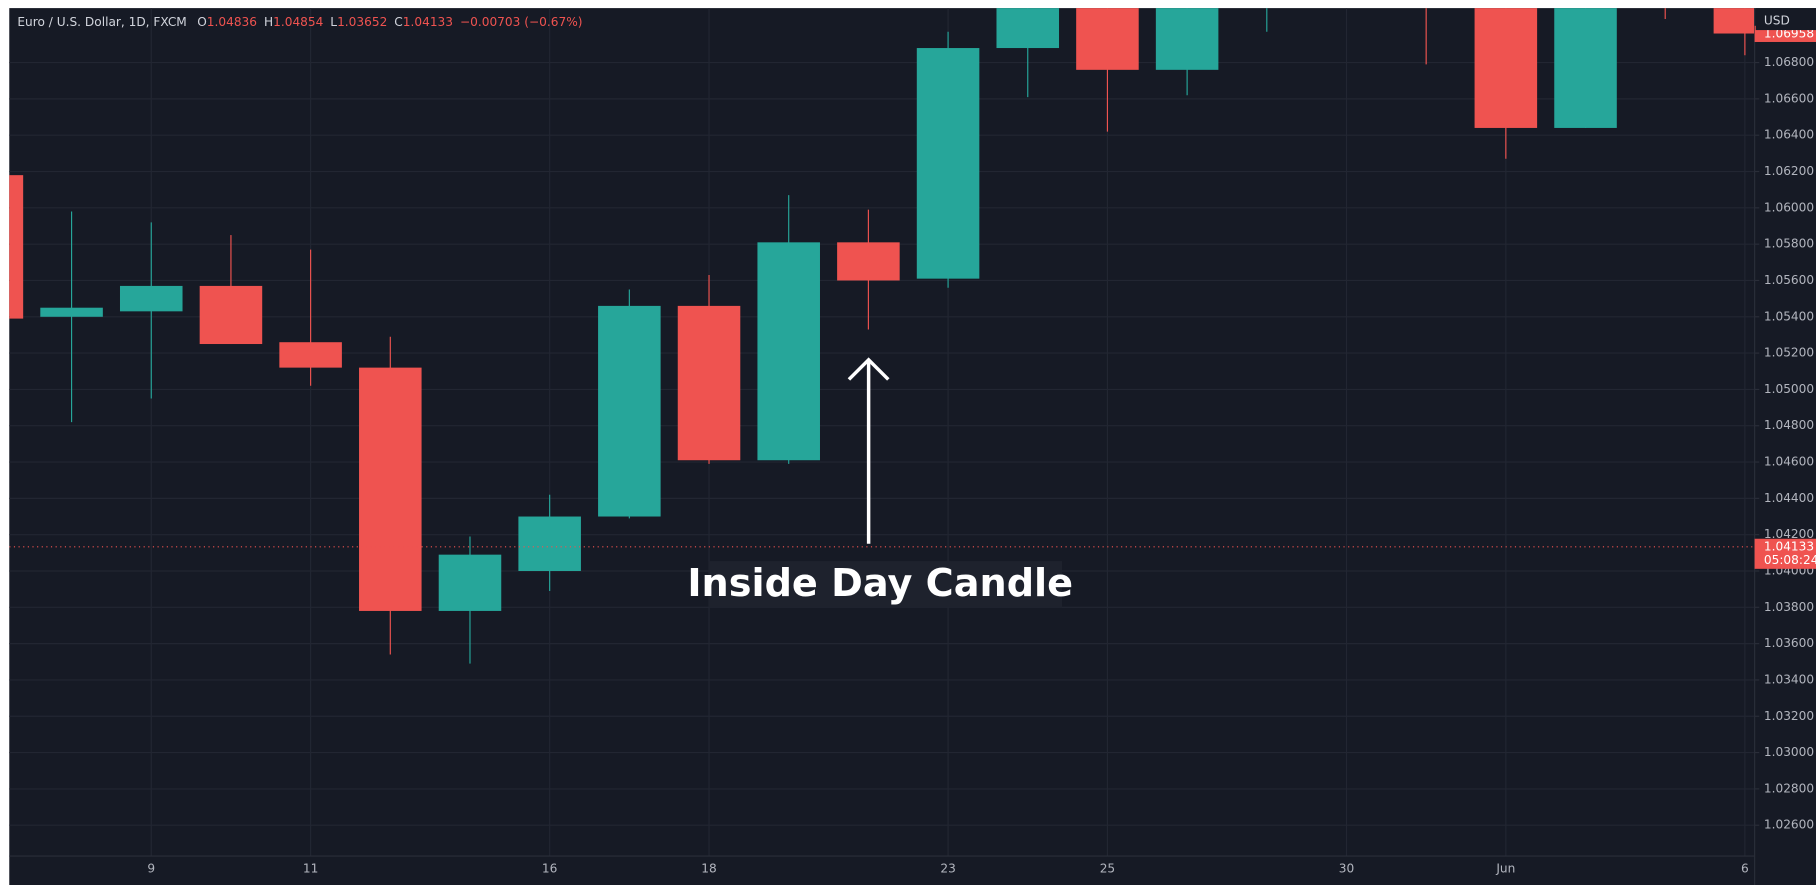  Describe the element at coordinates (428, 21) in the screenshot. I see `ohlc-value: 1.04133` at that location.